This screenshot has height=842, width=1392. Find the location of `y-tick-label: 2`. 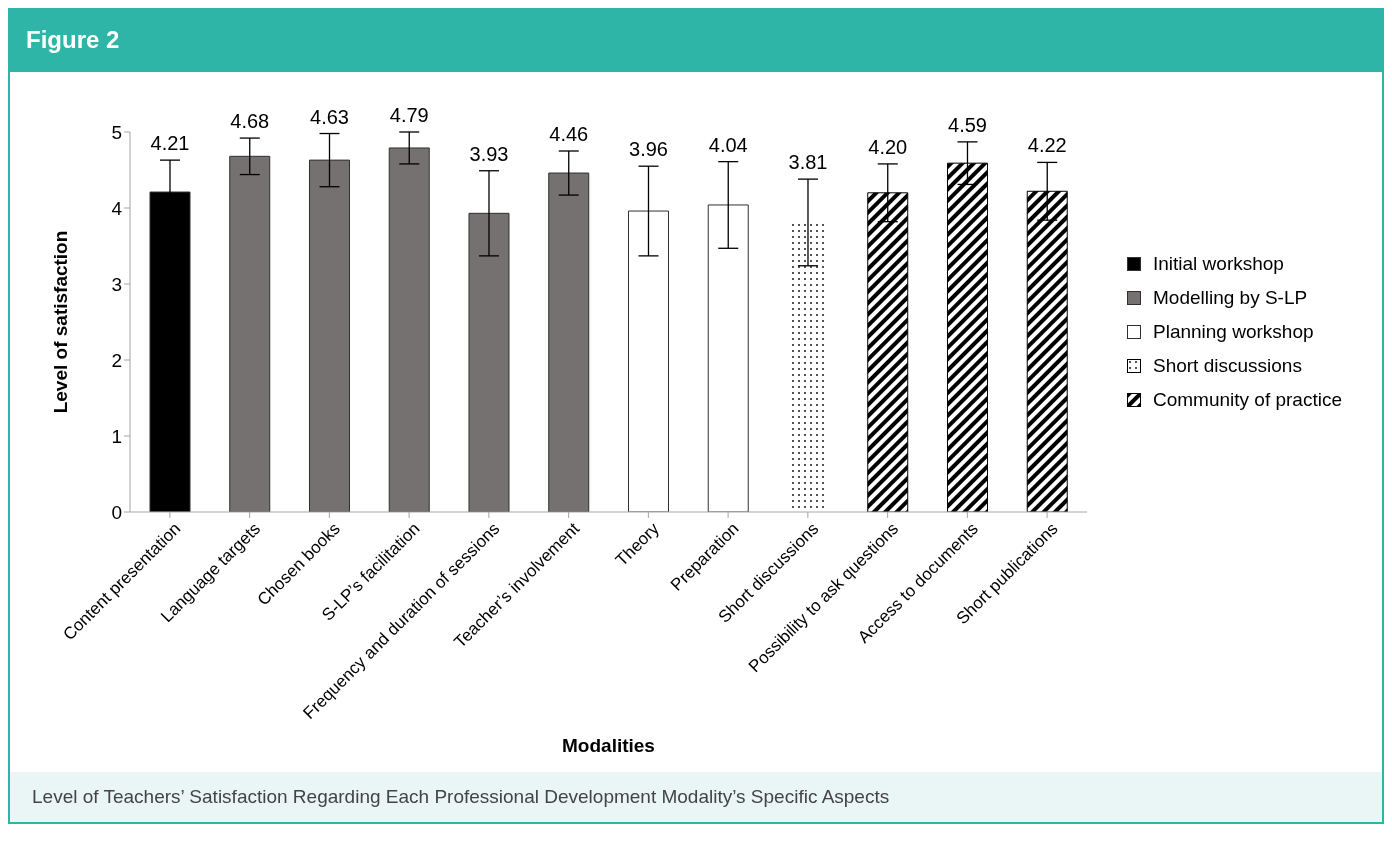

y-tick-label: 2 is located at coordinates (116, 360).